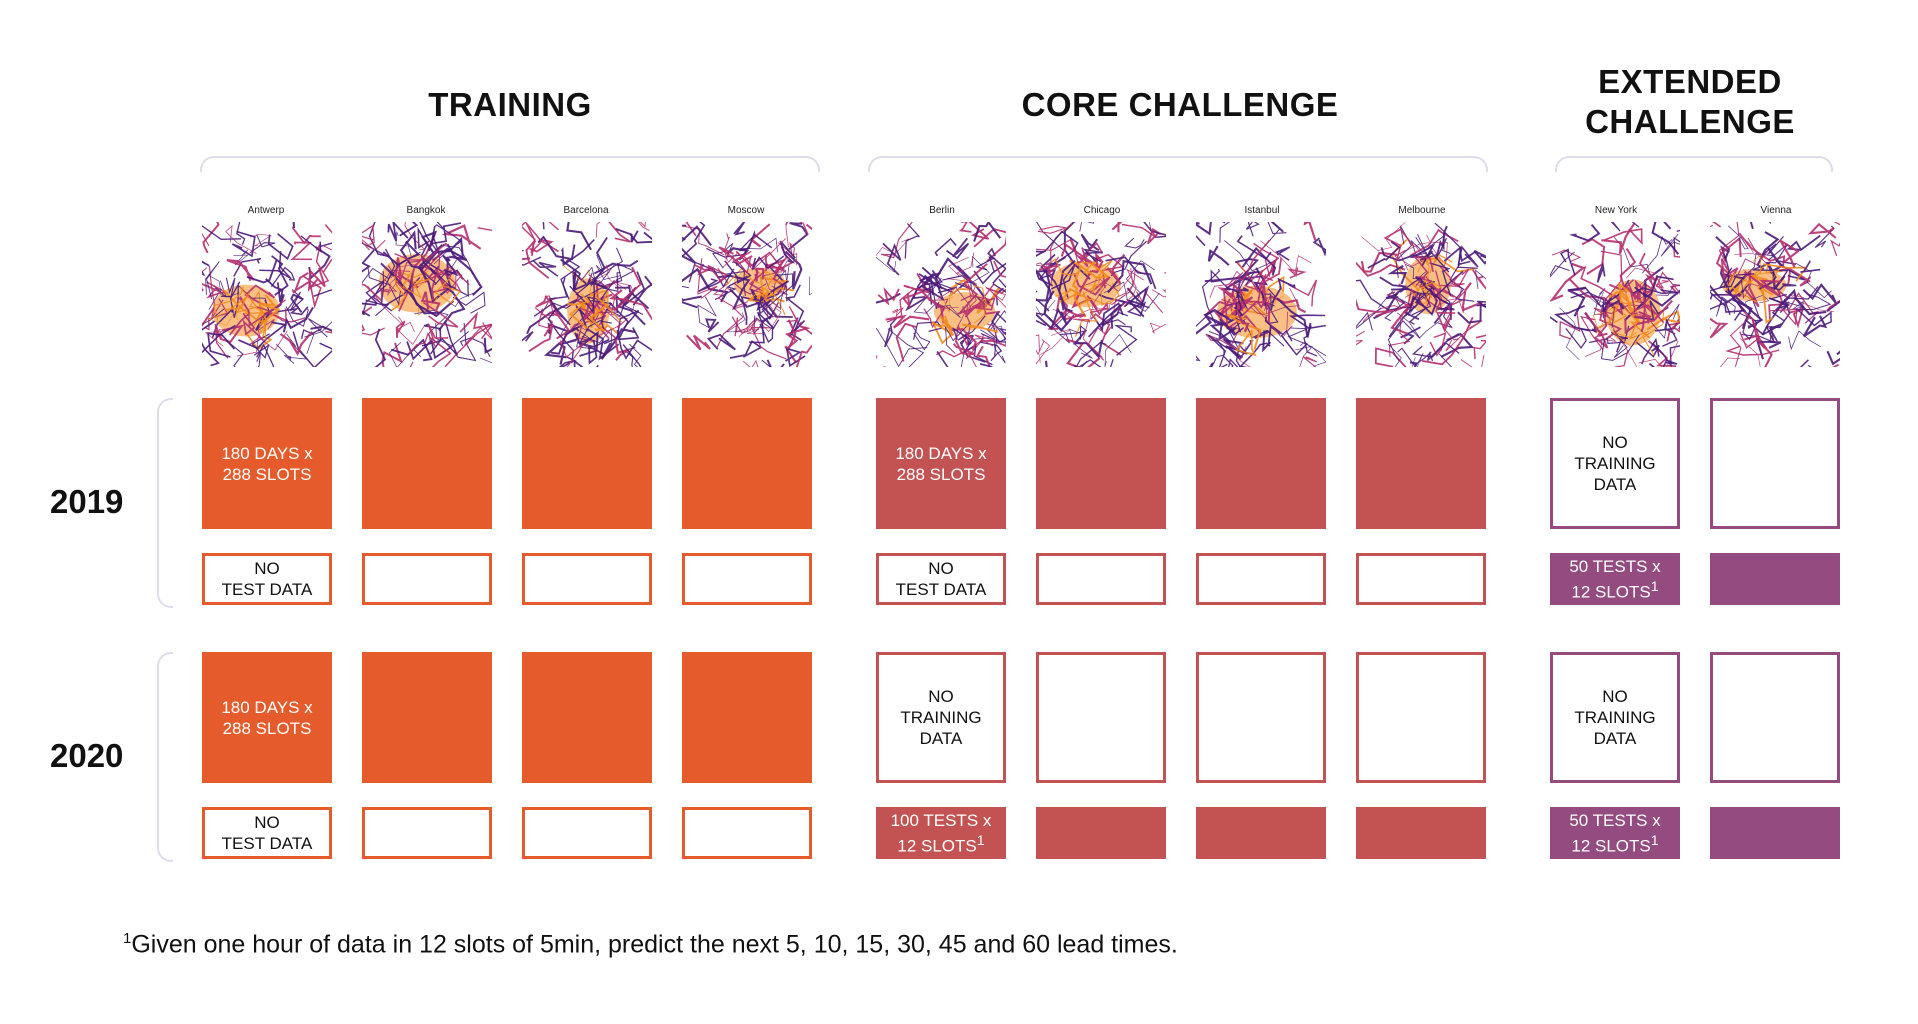 The image size is (1918, 1024). I want to click on year-bracket-2019, so click(165, 503).